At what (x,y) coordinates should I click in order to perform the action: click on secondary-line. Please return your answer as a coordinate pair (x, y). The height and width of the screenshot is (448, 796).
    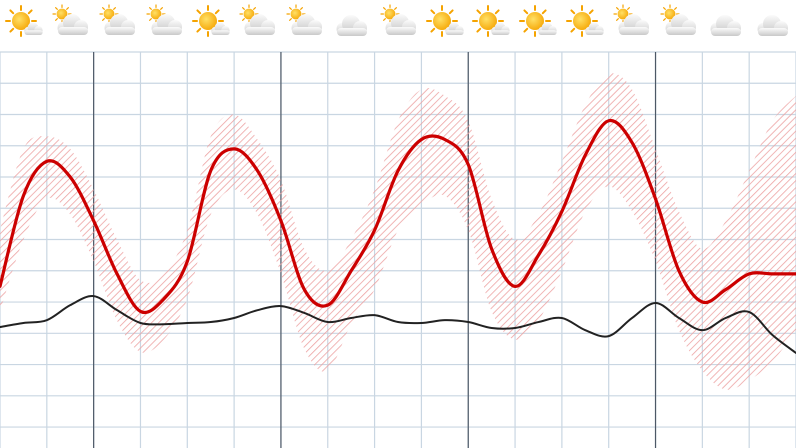
    Looking at the image, I should click on (398, 324).